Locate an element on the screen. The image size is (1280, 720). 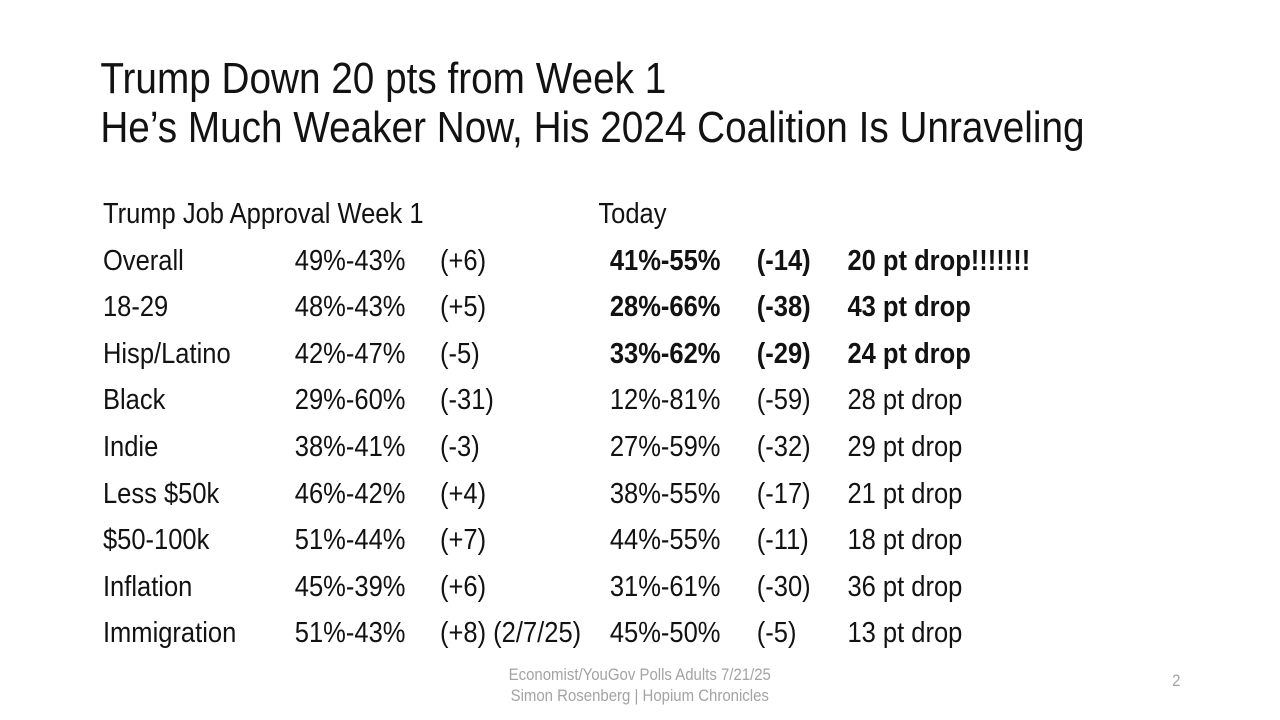
row-label: 18-29 is located at coordinates (135, 307).